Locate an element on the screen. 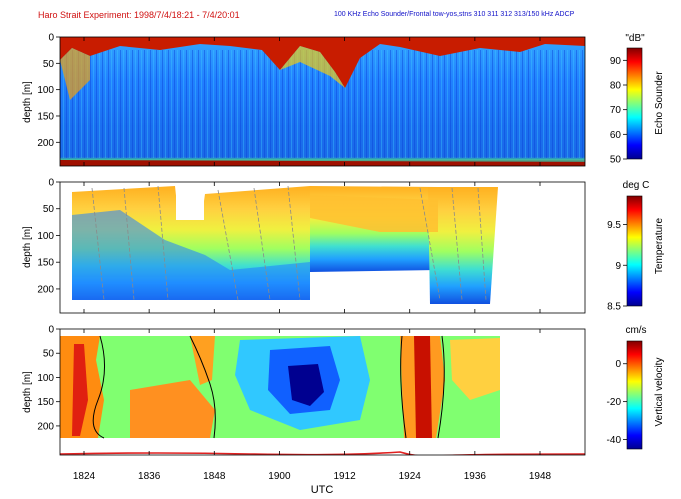 The height and width of the screenshot is (499, 681). x-tick-label: 1936 is located at coordinates (475, 476).